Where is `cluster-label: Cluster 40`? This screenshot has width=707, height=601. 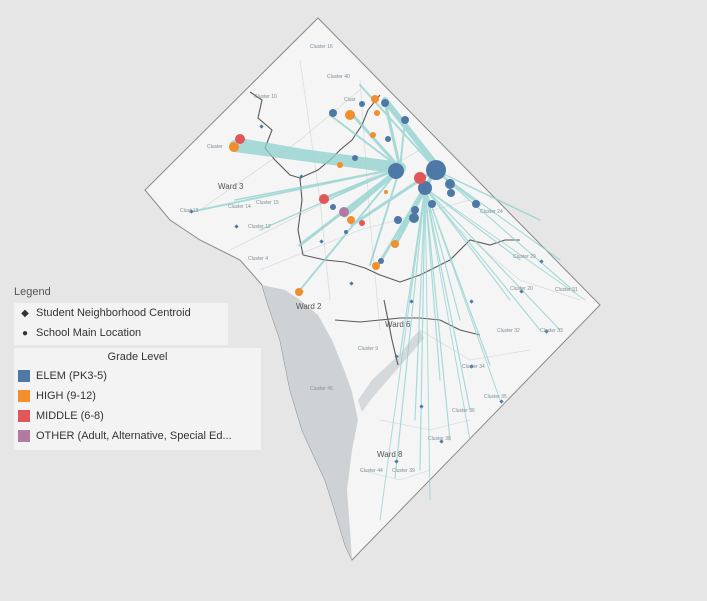 cluster-label: Cluster 40 is located at coordinates (338, 77).